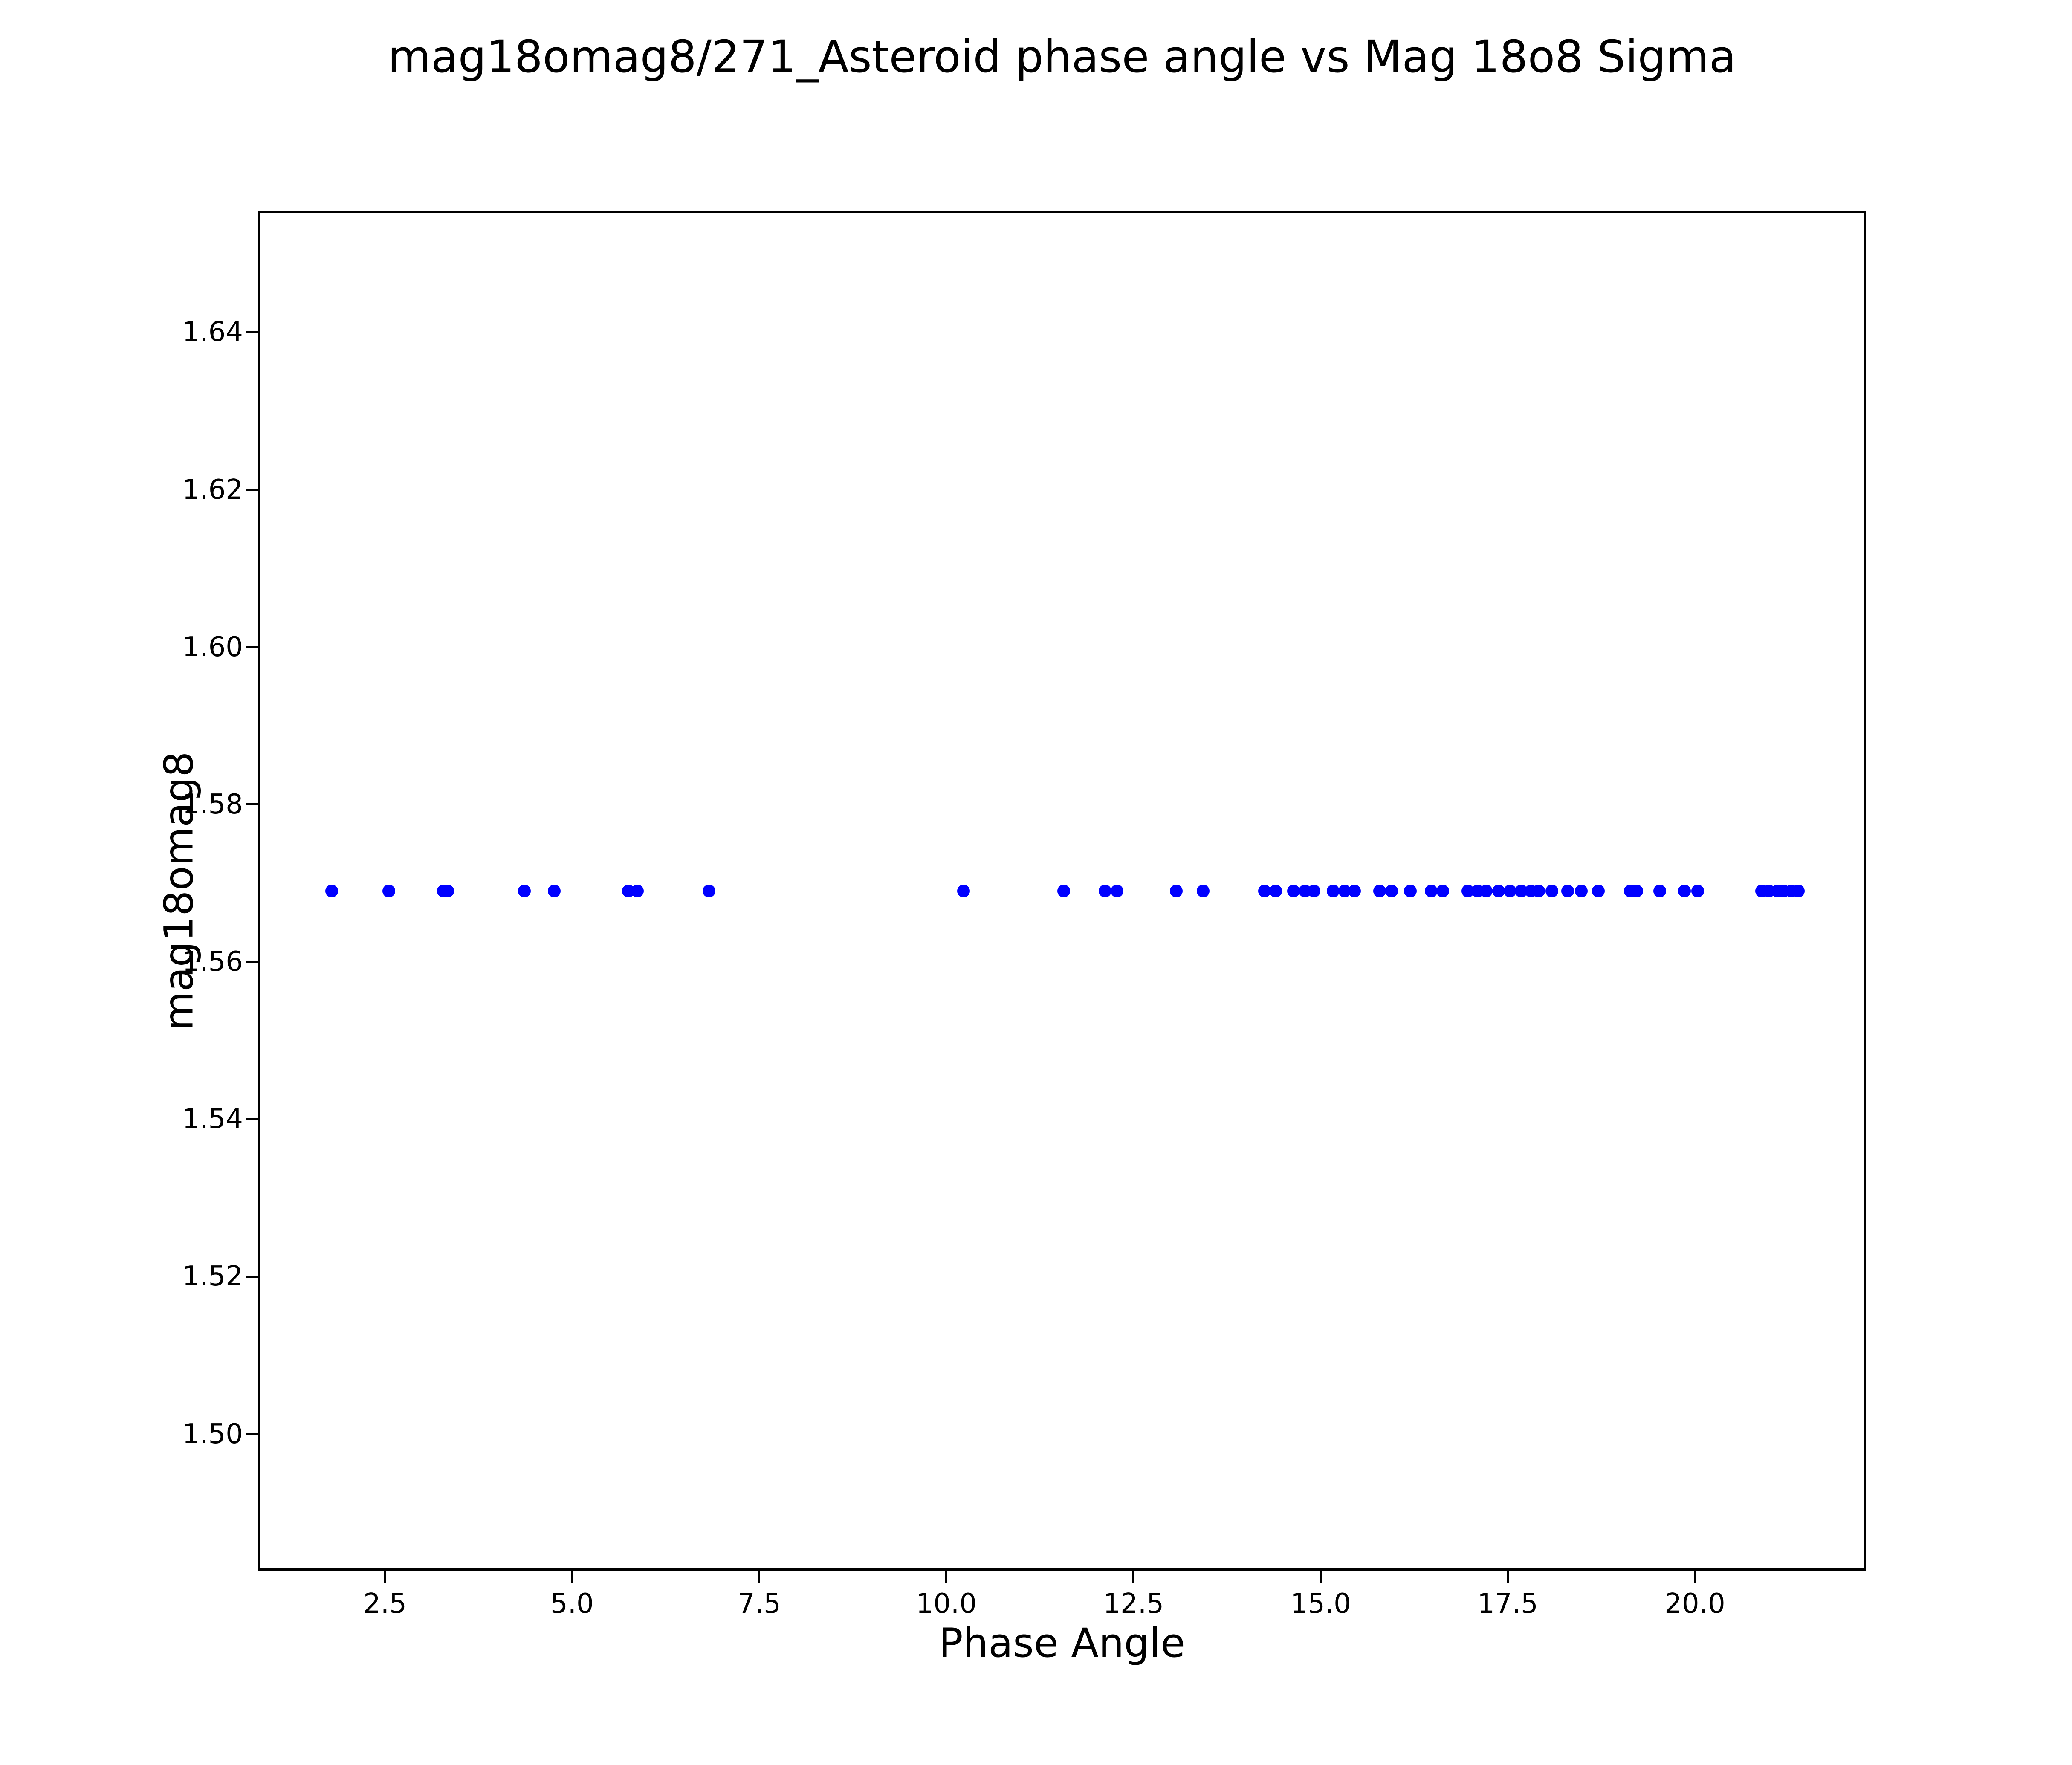  What do you see at coordinates (212, 647) in the screenshot?
I see `y-tick-label: 1.60` at bounding box center [212, 647].